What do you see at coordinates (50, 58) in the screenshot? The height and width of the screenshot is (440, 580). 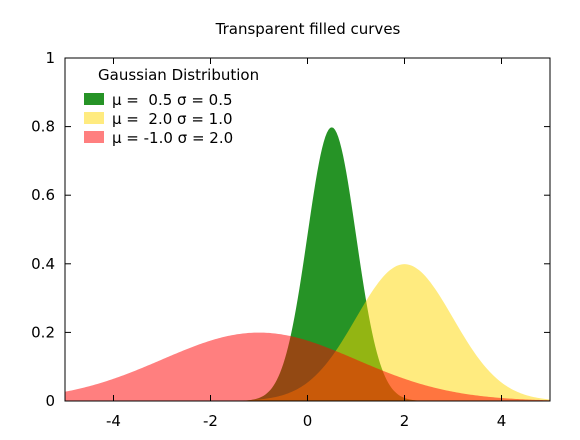 I see `y-tick-label: 1` at bounding box center [50, 58].